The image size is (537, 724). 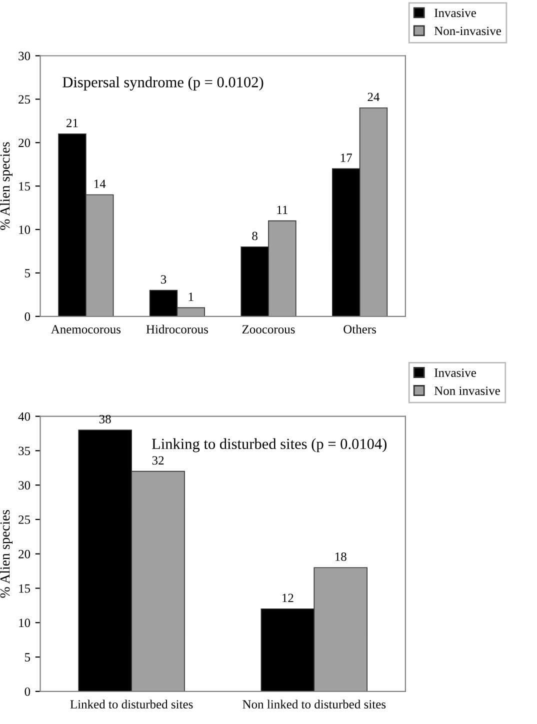 What do you see at coordinates (24, 451) in the screenshot?
I see `y-tick-label: 35` at bounding box center [24, 451].